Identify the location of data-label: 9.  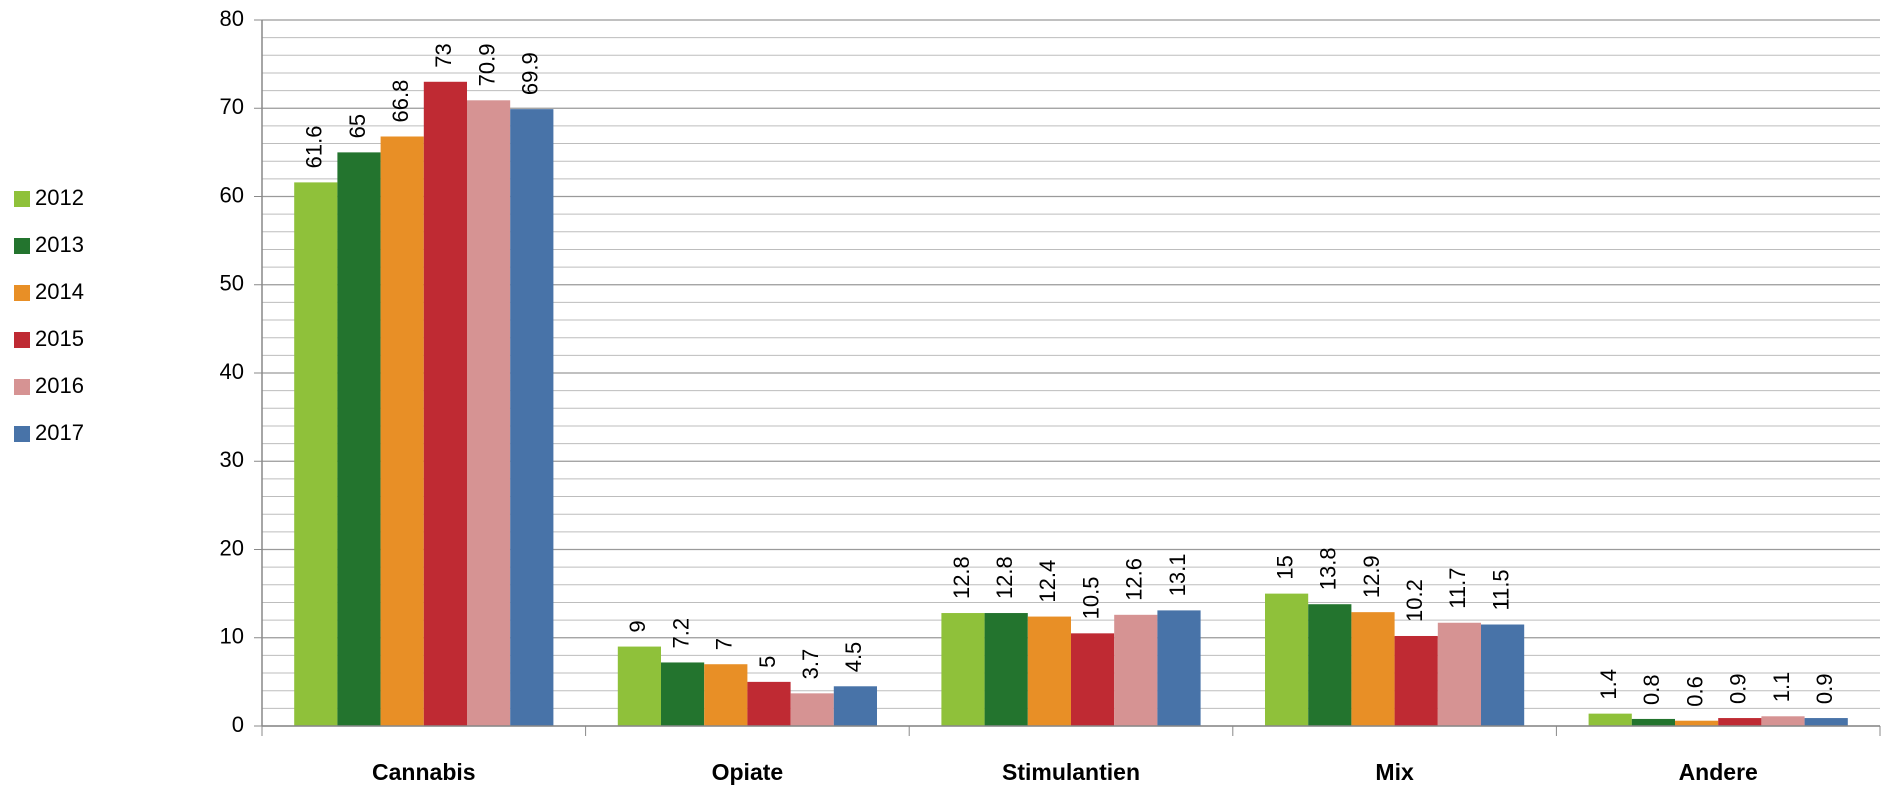
(637, 626).